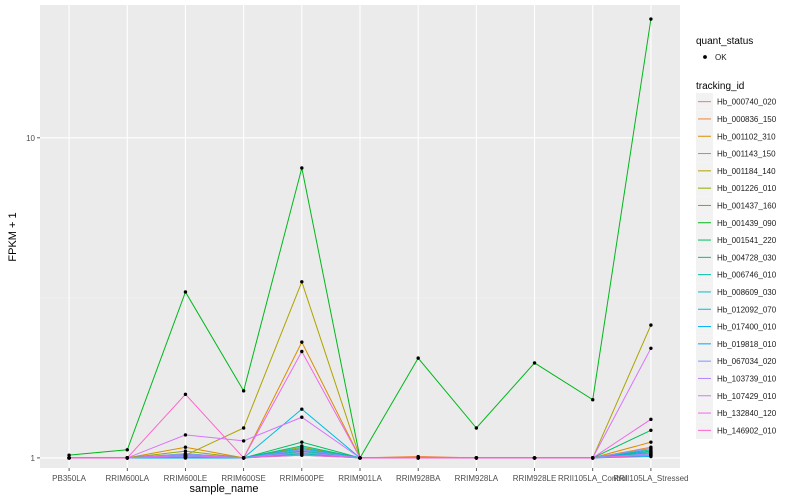 The width and height of the screenshot is (800, 500). Describe the element at coordinates (747, 430) in the screenshot. I see `legend-item-label: Hb_146902_010` at that location.